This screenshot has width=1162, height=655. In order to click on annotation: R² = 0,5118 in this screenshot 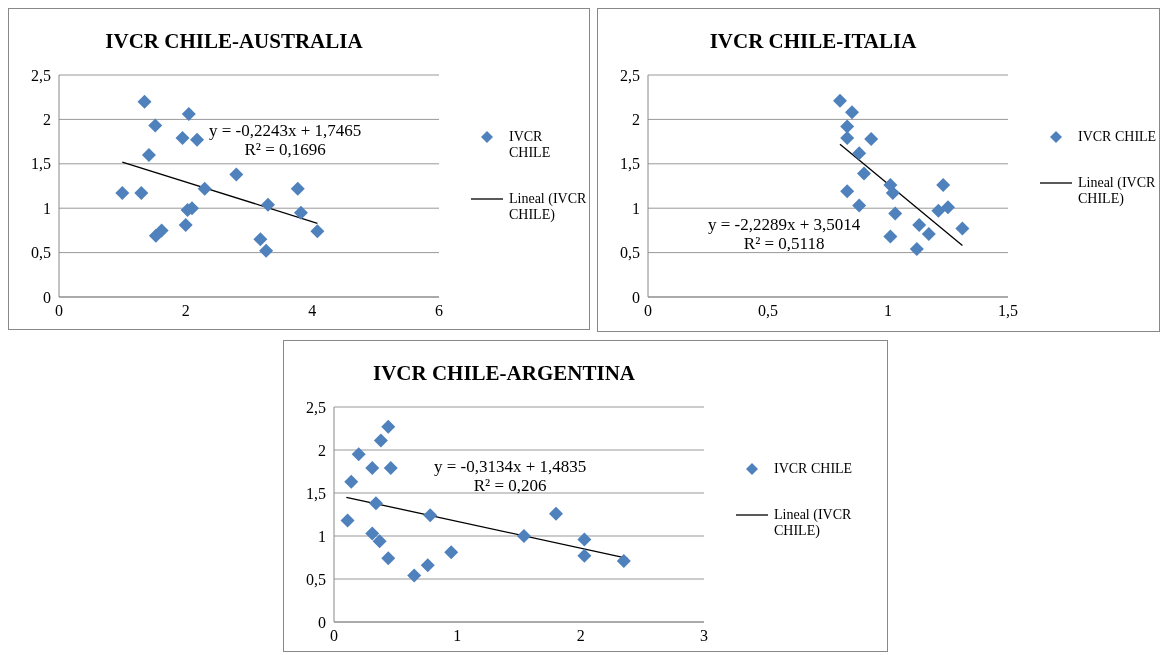, I will do `click(784, 243)`.